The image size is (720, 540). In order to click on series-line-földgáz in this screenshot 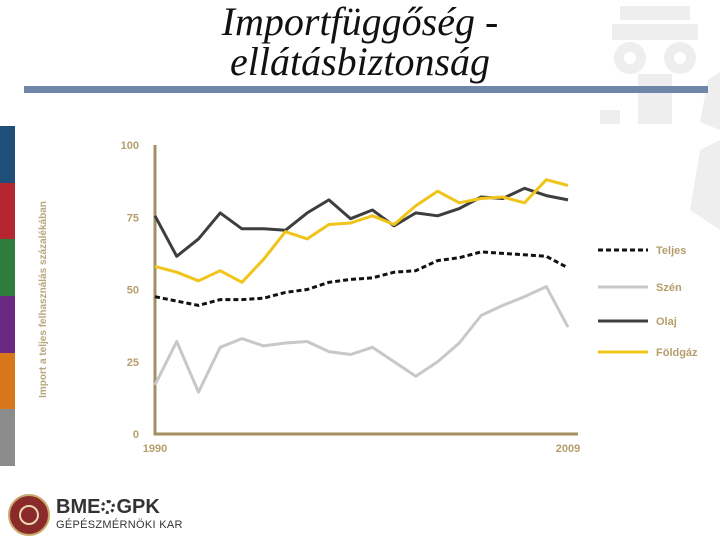, I will do `click(361, 231)`.